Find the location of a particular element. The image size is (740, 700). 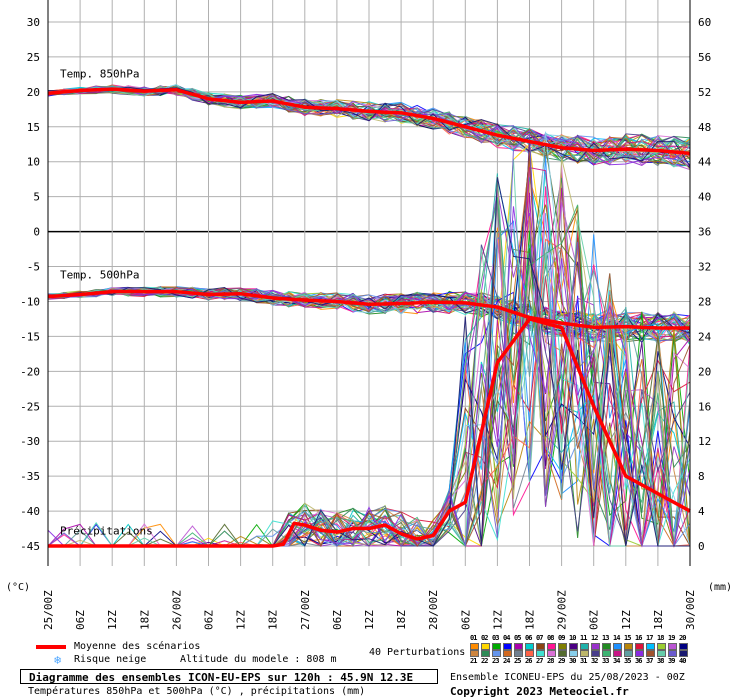

member-number: 37 is located at coordinates (650, 661).